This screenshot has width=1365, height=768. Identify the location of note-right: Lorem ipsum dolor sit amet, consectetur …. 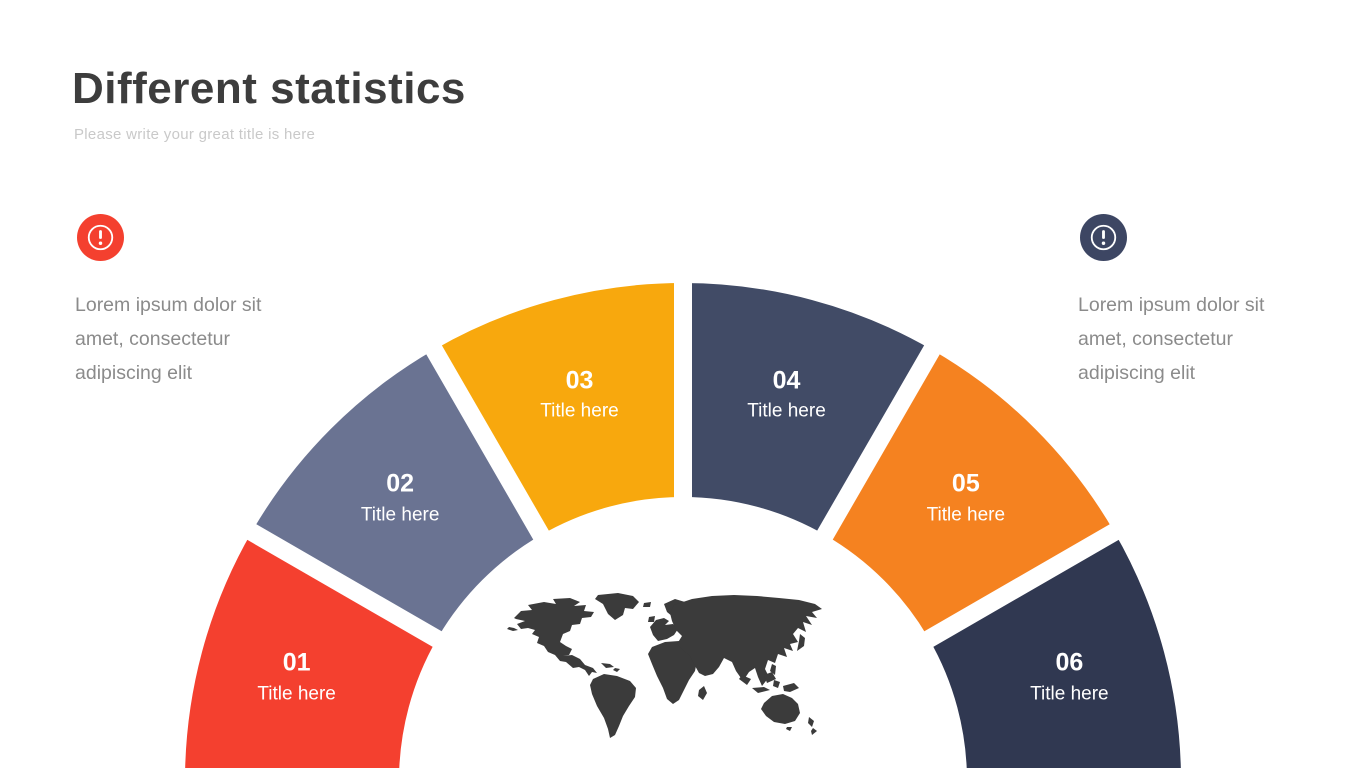
(1183, 302).